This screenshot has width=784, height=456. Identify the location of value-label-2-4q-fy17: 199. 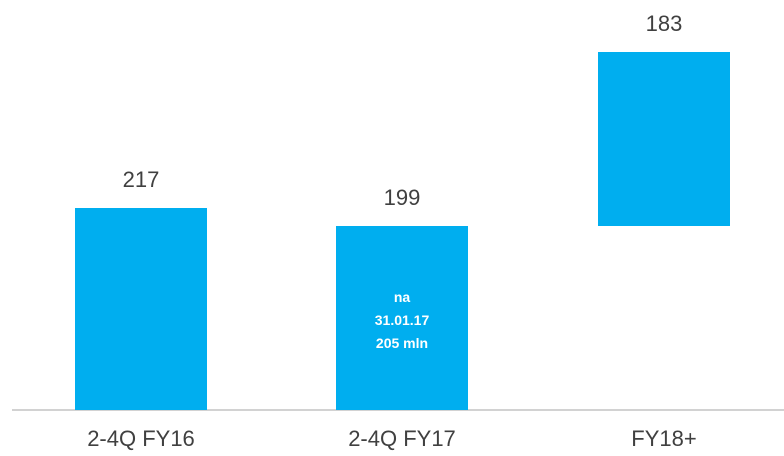
(402, 197).